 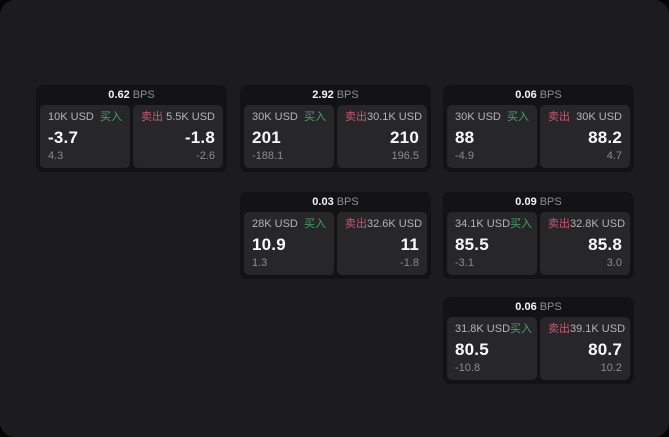 What do you see at coordinates (205, 156) in the screenshot?
I see `sell-delta: -2.6` at bounding box center [205, 156].